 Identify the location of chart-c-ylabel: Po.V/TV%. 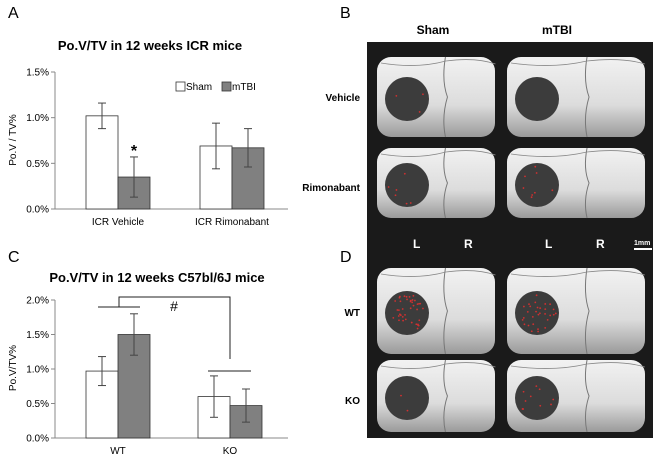
(13, 368).